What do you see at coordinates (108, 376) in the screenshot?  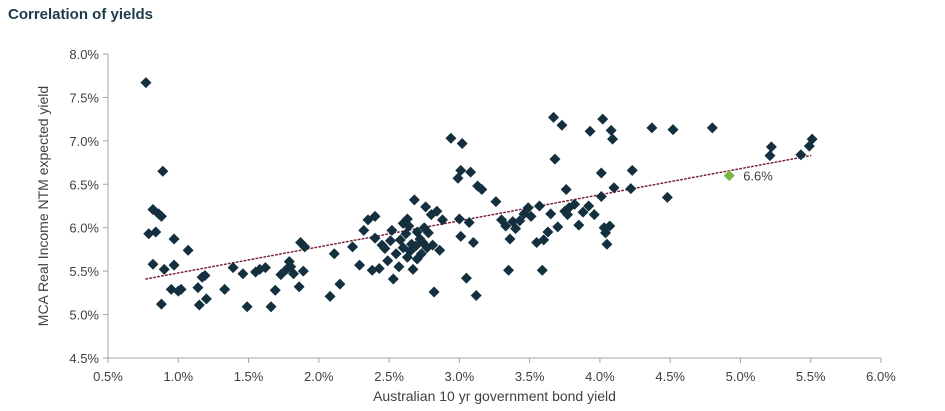 I see `x-tick-label: 0.5%` at bounding box center [108, 376].